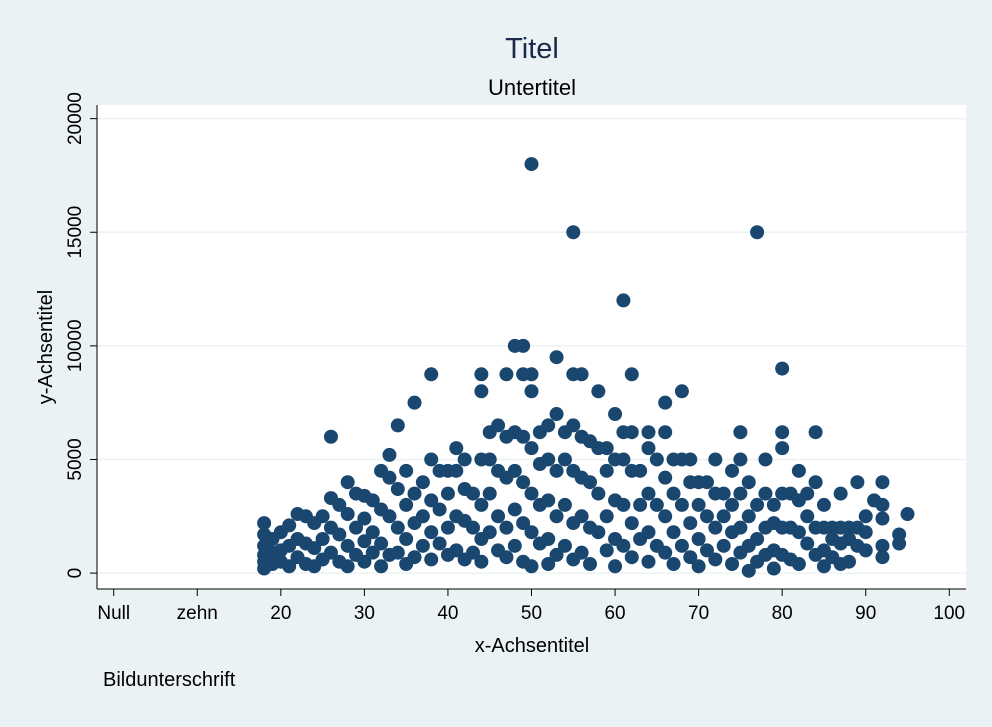 Image resolution: width=992 pixels, height=727 pixels. I want to click on x-tick-label: 40, so click(447, 613).